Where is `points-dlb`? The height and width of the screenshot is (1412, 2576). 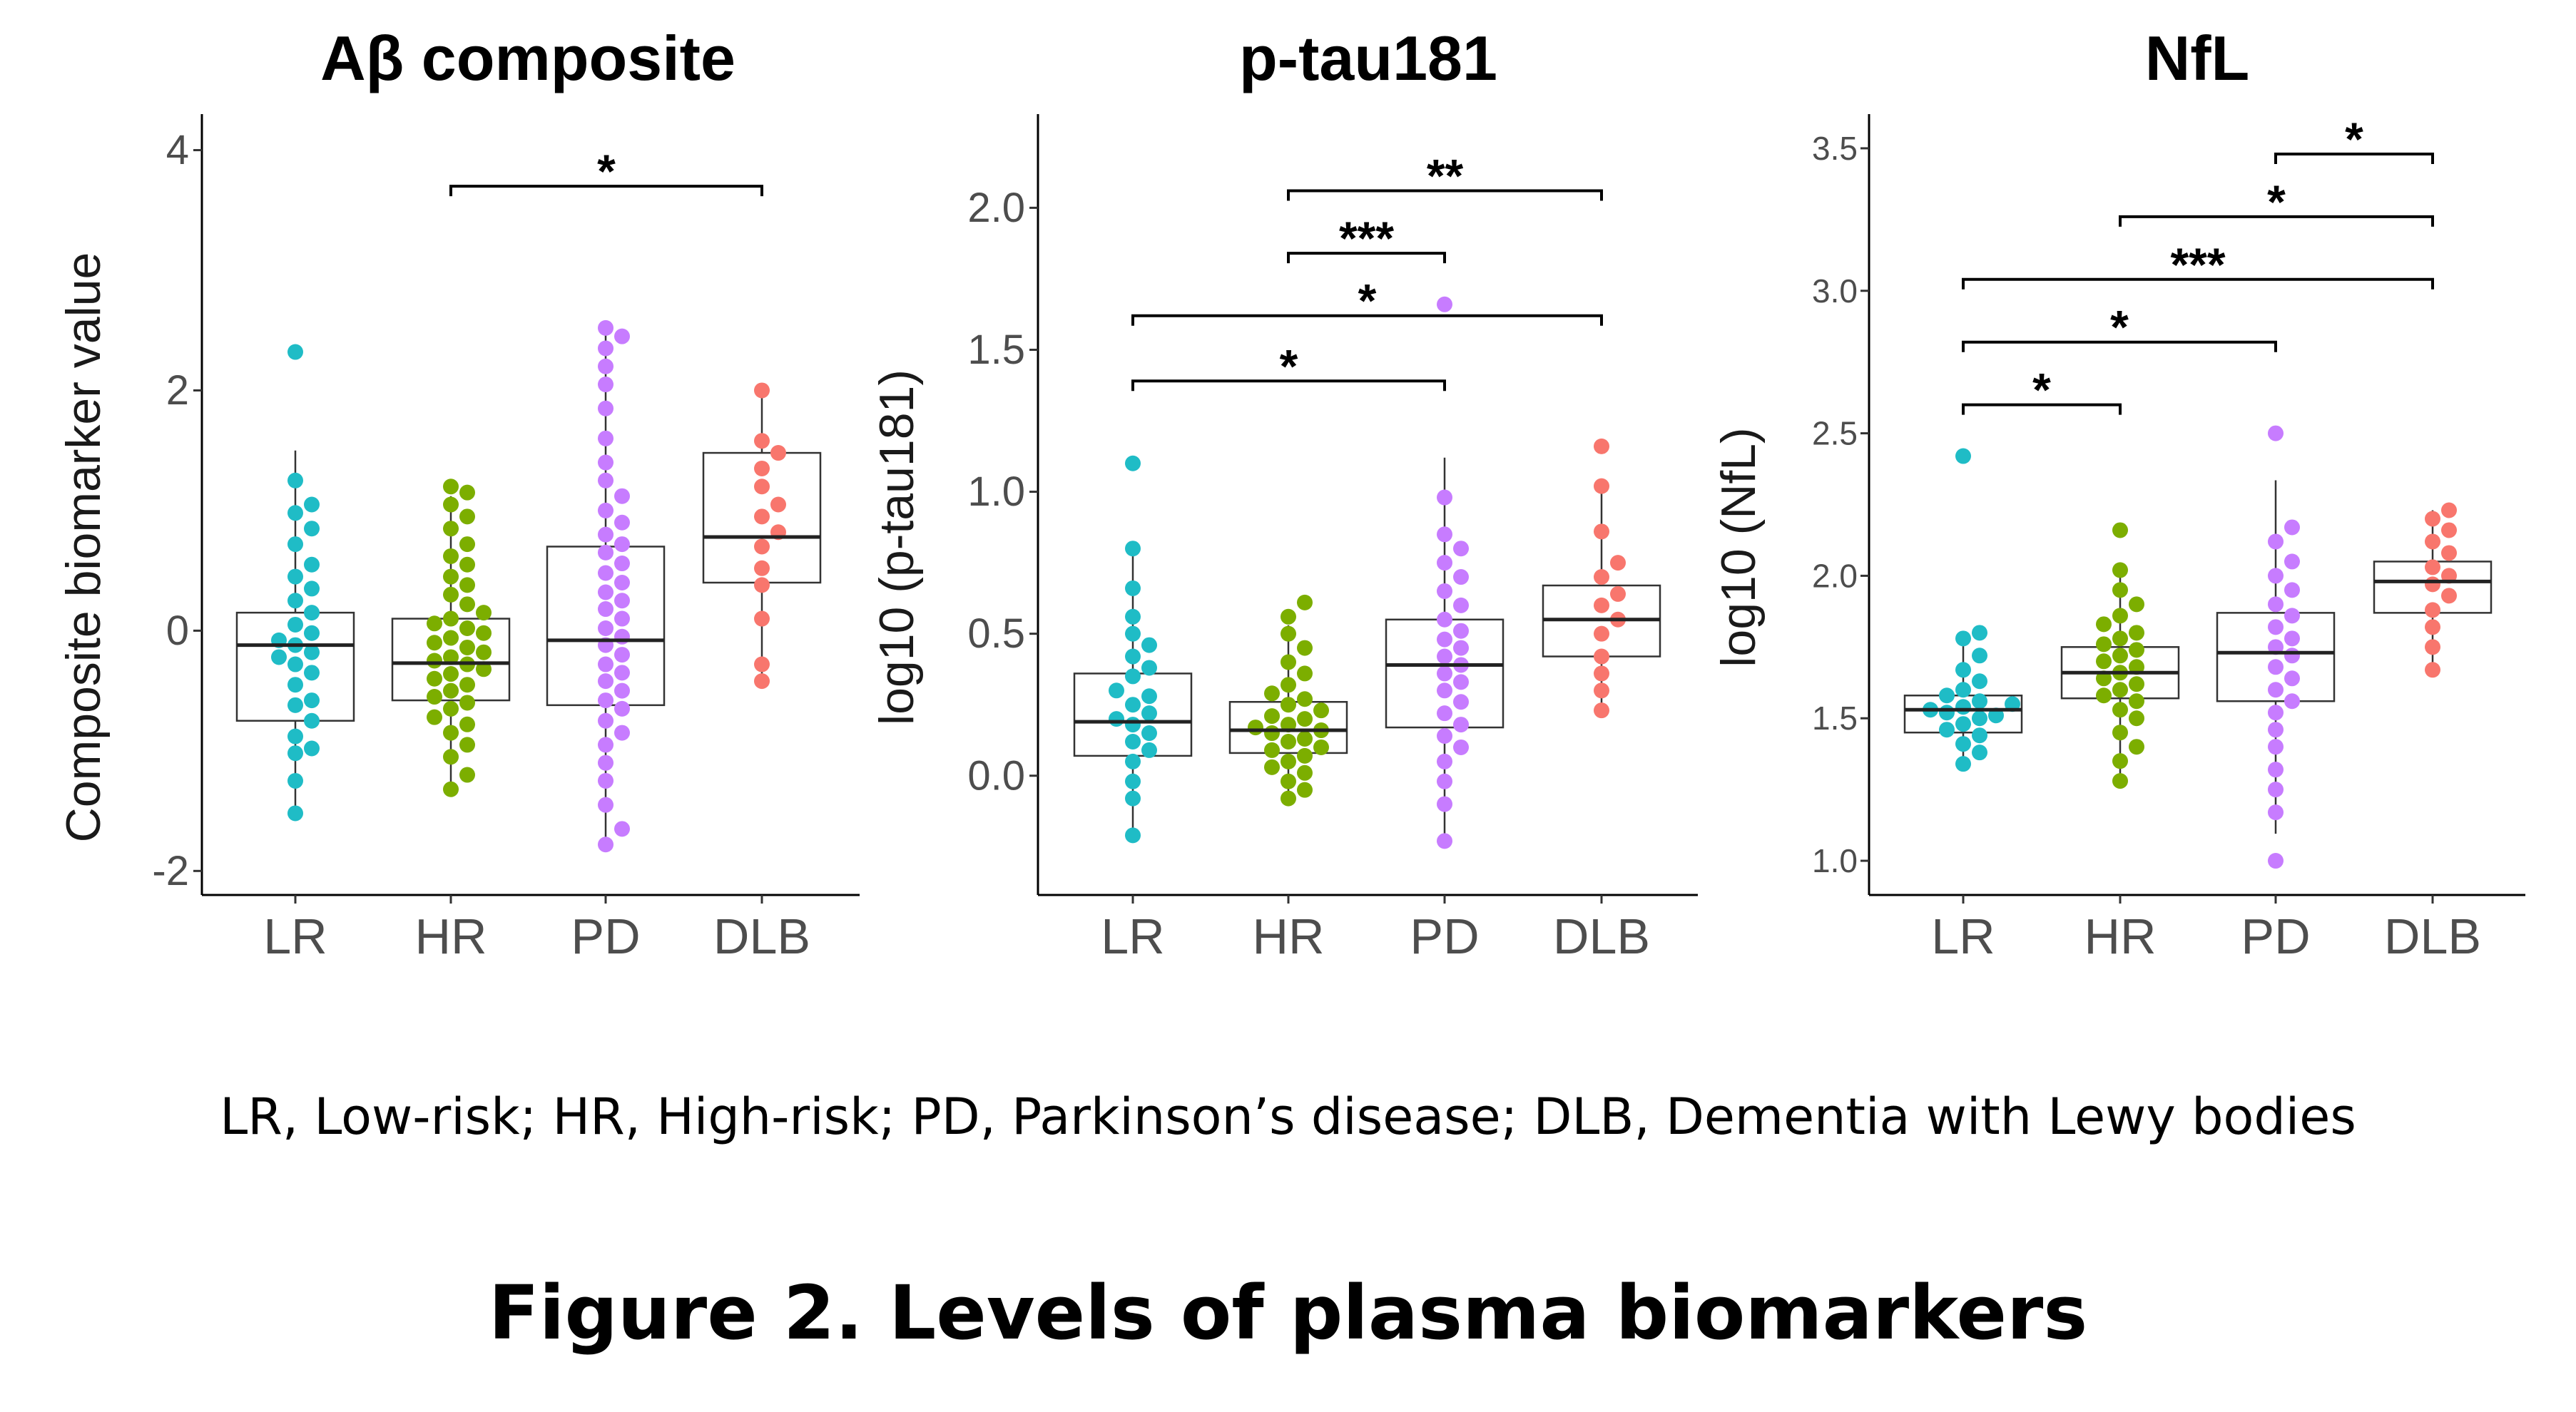
points-dlb is located at coordinates (2441, 590).